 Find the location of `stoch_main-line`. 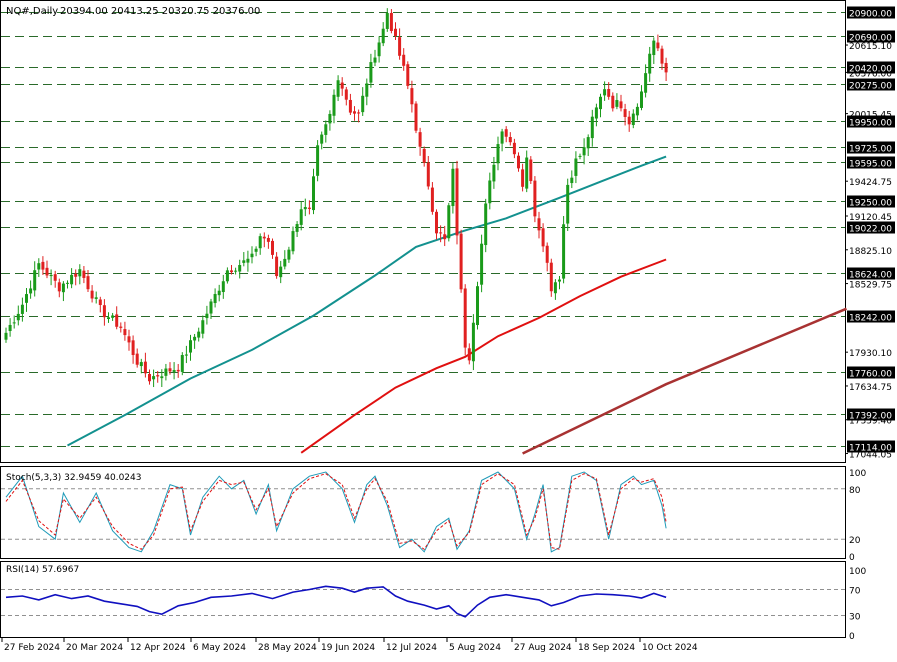

stoch_main-line is located at coordinates (336, 512).